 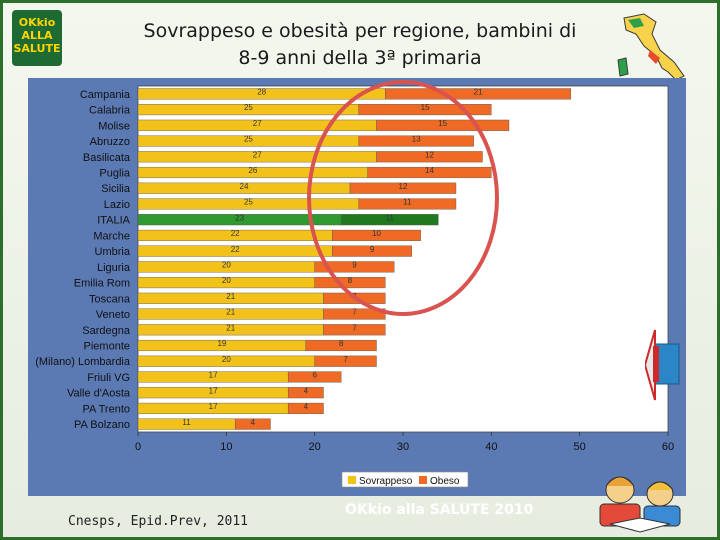 What do you see at coordinates (114, 268) in the screenshot?
I see `category-label: Liguria` at bounding box center [114, 268].